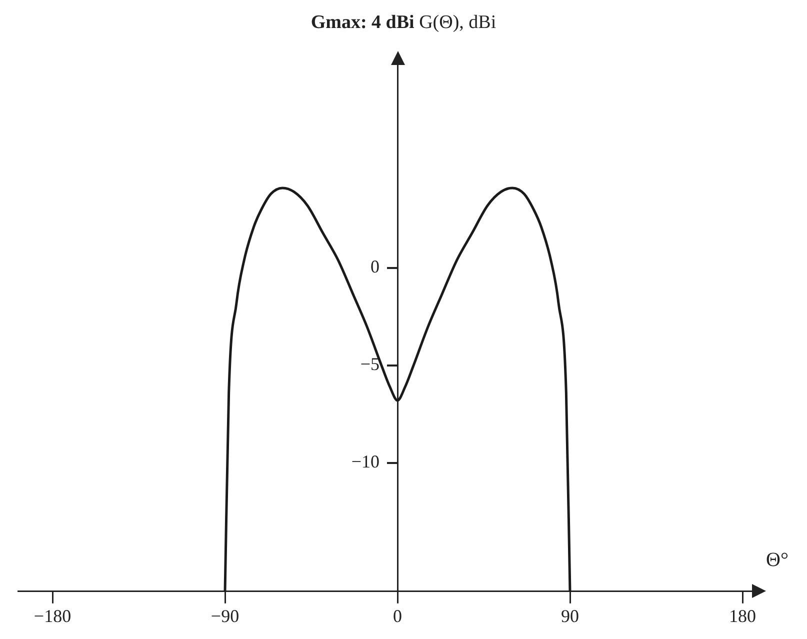  Describe the element at coordinates (362, 22) in the screenshot. I see `chart-title: Gmax: 4 dBi` at that location.